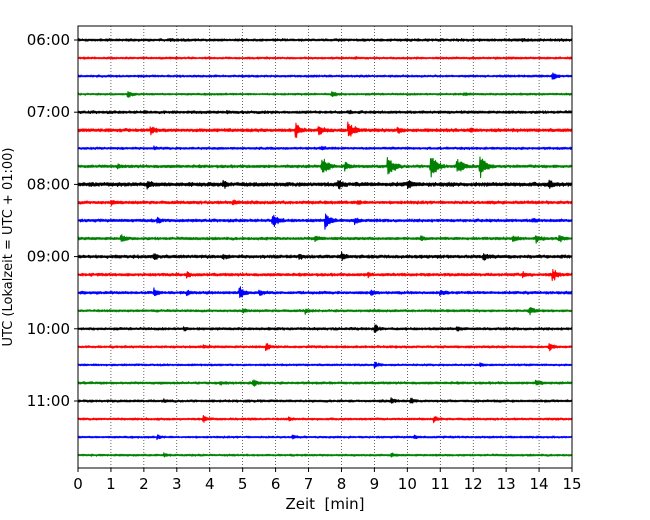 This screenshot has width=650, height=520. Describe the element at coordinates (52, 220) in the screenshot. I see `y-axis: 06:00 07:00 08:00 09:00 10:00 11:00` at that location.